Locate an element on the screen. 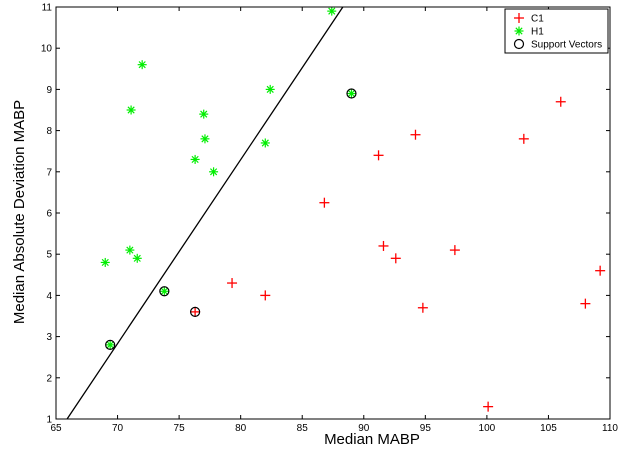 The height and width of the screenshot is (455, 633). y-tick-label: 9 is located at coordinates (49, 90).